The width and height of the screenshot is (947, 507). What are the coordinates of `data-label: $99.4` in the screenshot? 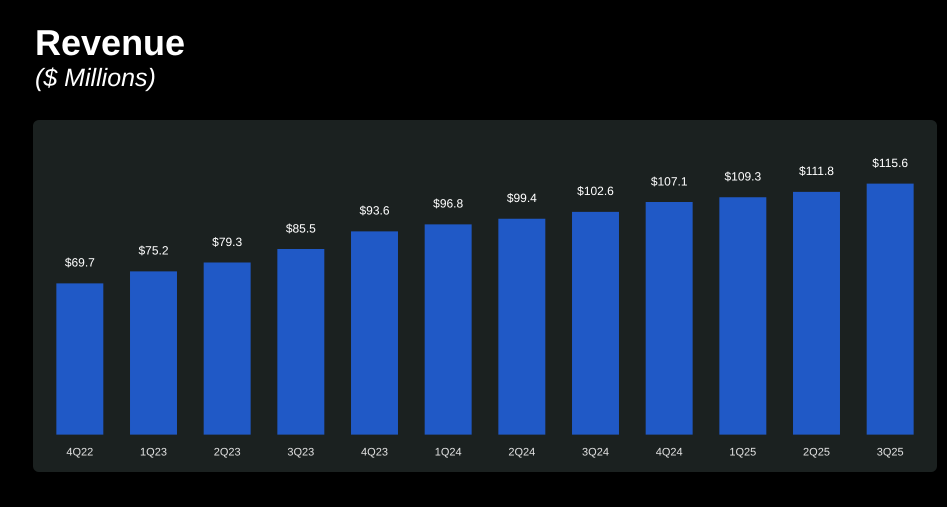 It's located at (522, 198).